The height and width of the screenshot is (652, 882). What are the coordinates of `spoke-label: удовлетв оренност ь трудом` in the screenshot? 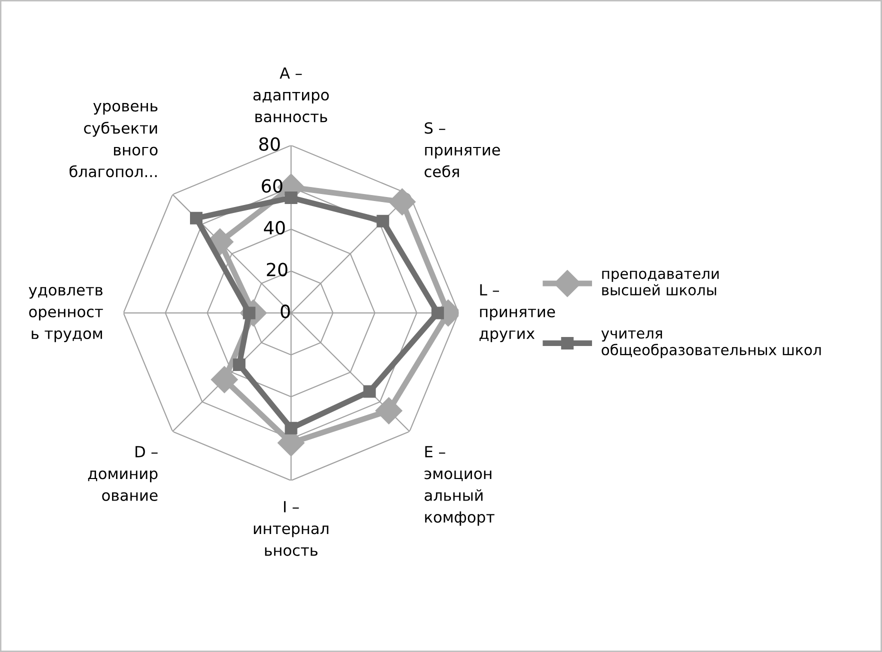 It's located at (65, 314).